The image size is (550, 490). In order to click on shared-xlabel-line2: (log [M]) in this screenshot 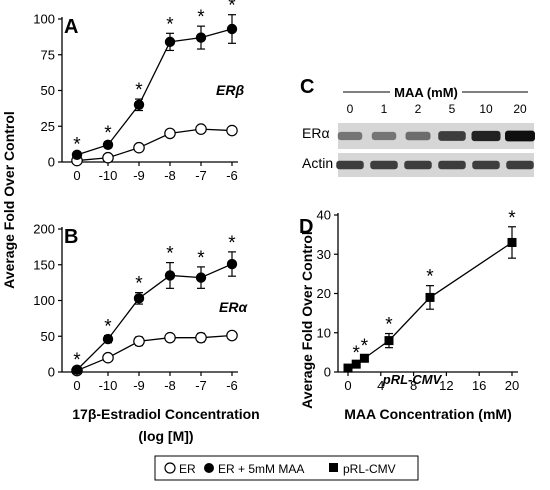, I will do `click(165, 436)`.